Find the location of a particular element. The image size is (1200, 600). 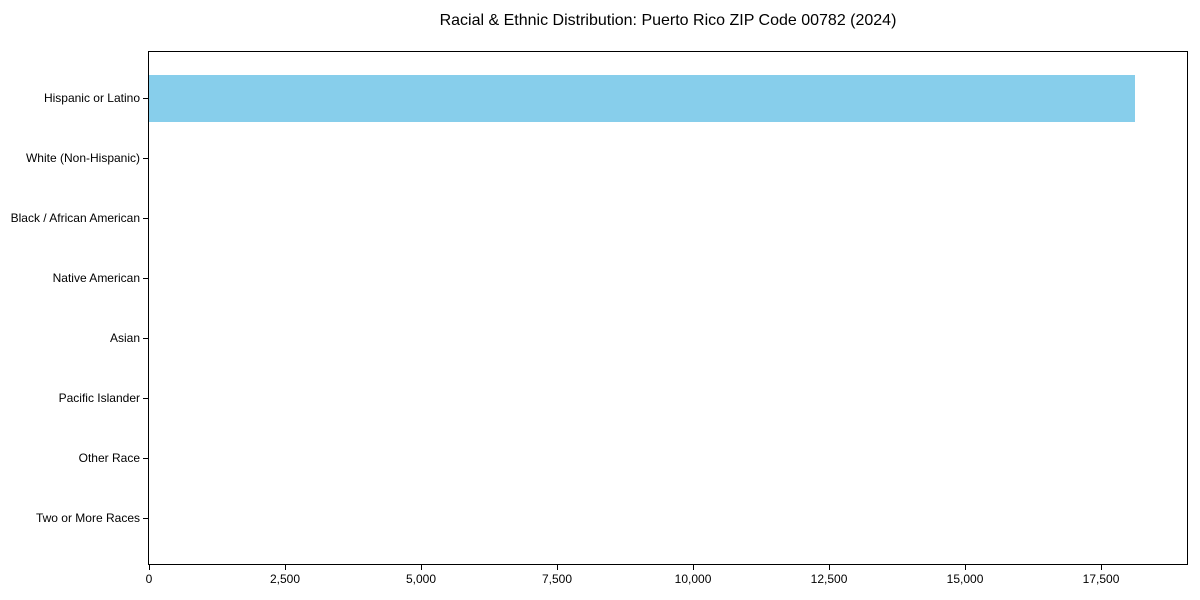

y-axis-label-black-african-american: Black / African American is located at coordinates (75, 218).